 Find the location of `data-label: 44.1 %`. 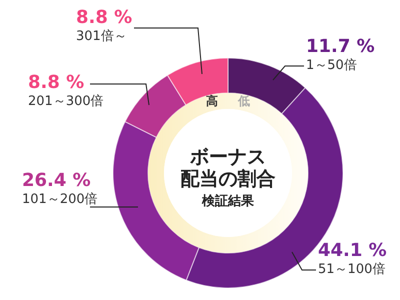

data-label: 44.1 % is located at coordinates (352, 250).